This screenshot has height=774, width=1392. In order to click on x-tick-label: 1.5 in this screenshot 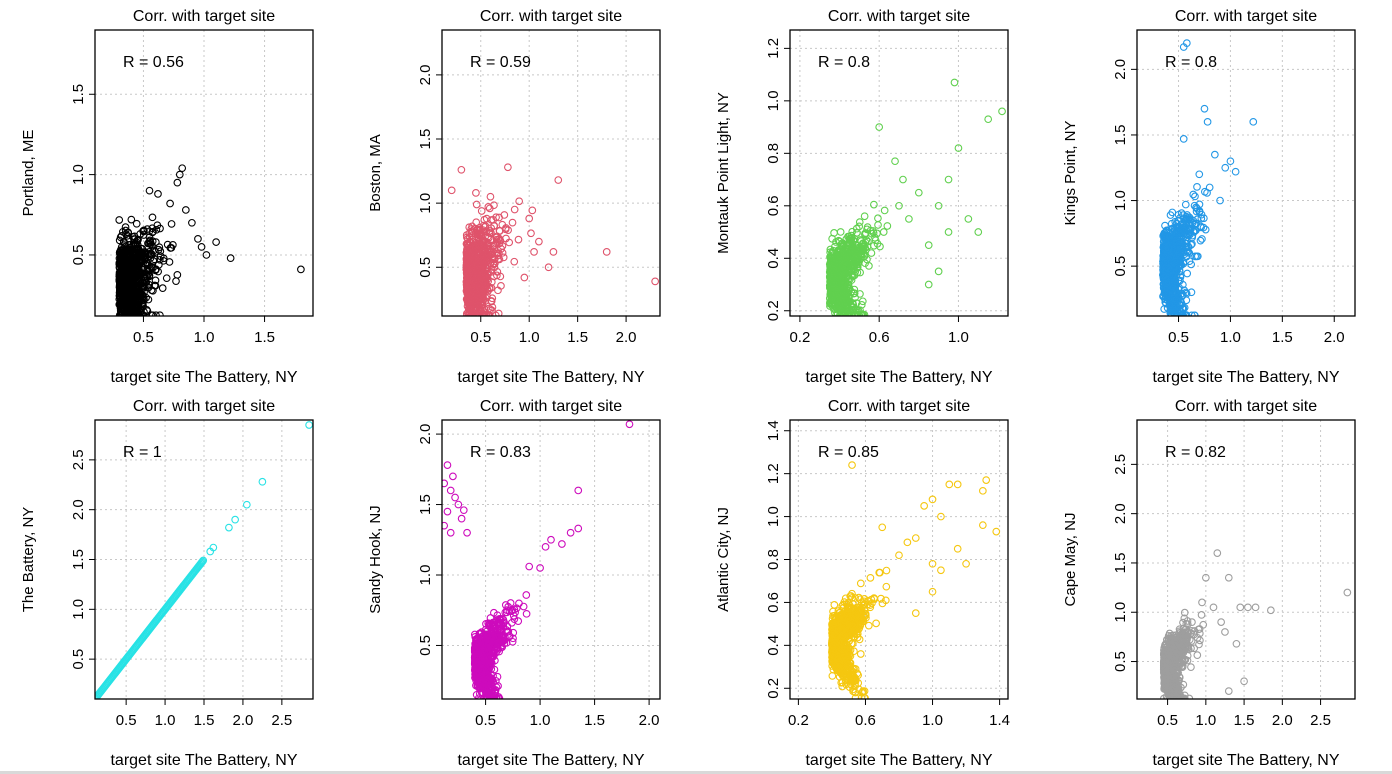, I will do `click(264, 337)`.